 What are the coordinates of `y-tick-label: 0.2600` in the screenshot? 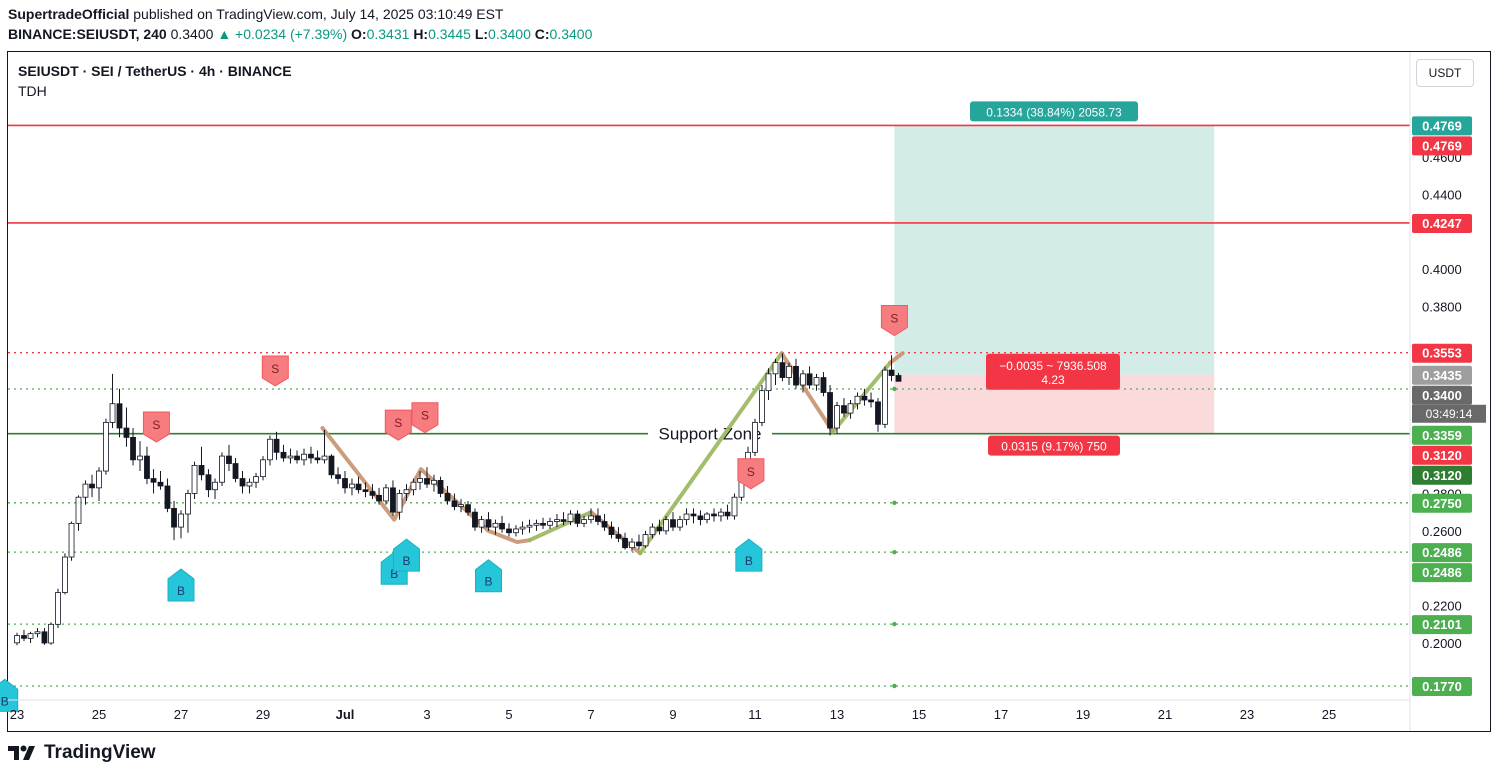 It's located at (1442, 531).